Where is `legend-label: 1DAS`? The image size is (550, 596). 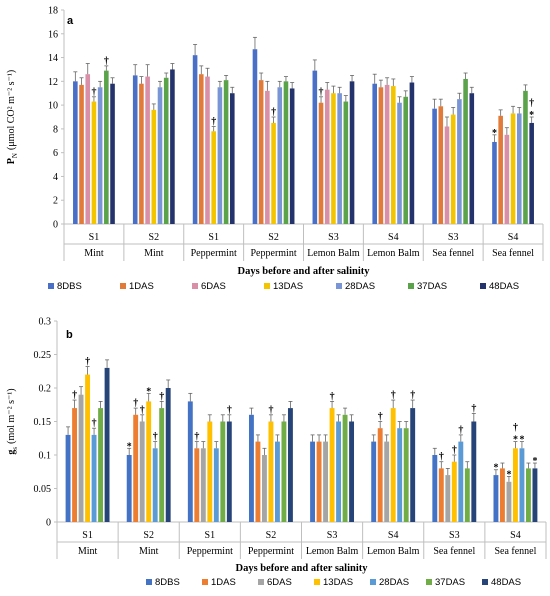 legend-label: 1DAS is located at coordinates (223, 582).